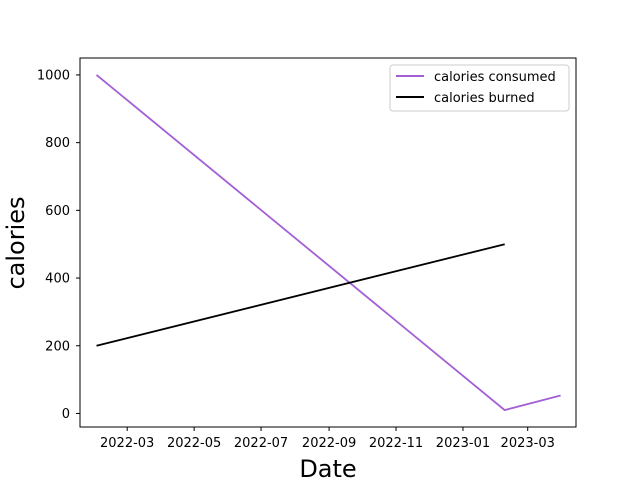 Image resolution: width=640 pixels, height=480 pixels. I want to click on y-axis-ticks: 0 200 400 600 800 1000, so click(58, 245).